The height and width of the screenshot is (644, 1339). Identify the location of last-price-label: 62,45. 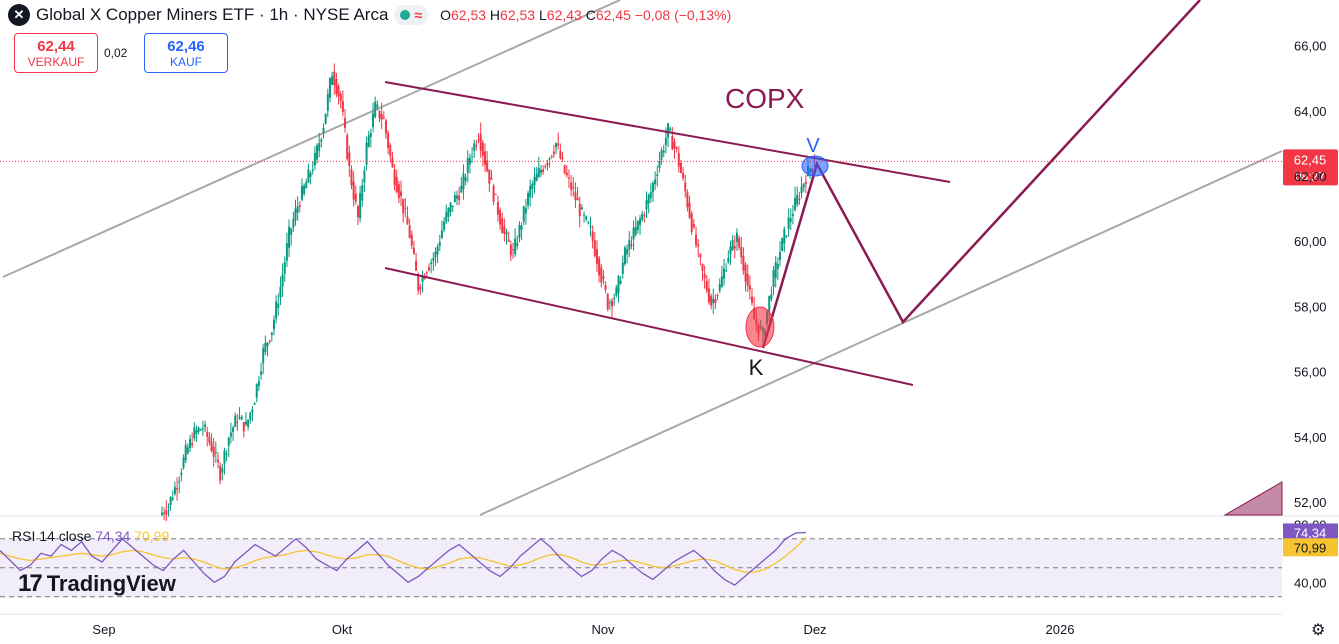
(1310, 159).